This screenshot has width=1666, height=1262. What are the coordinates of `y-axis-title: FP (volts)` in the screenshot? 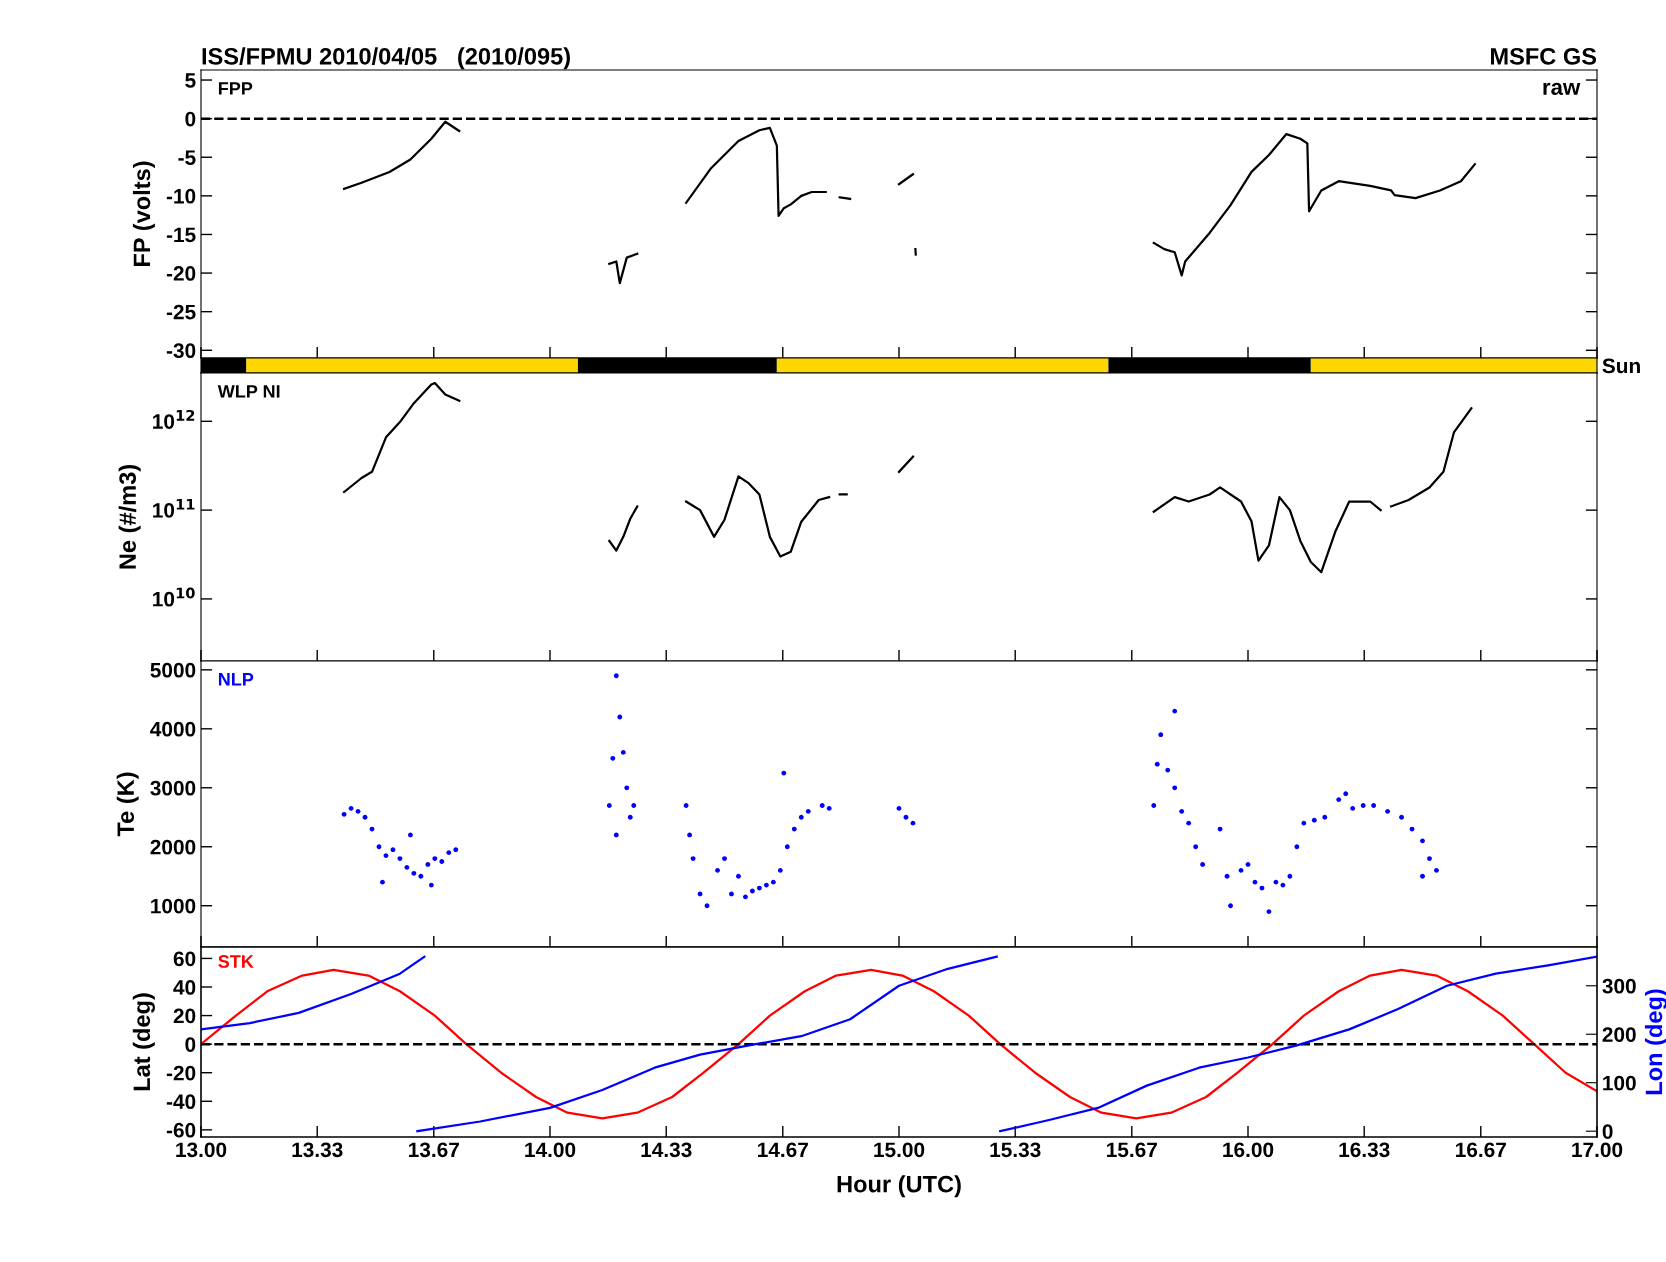 It's located at (143, 213).